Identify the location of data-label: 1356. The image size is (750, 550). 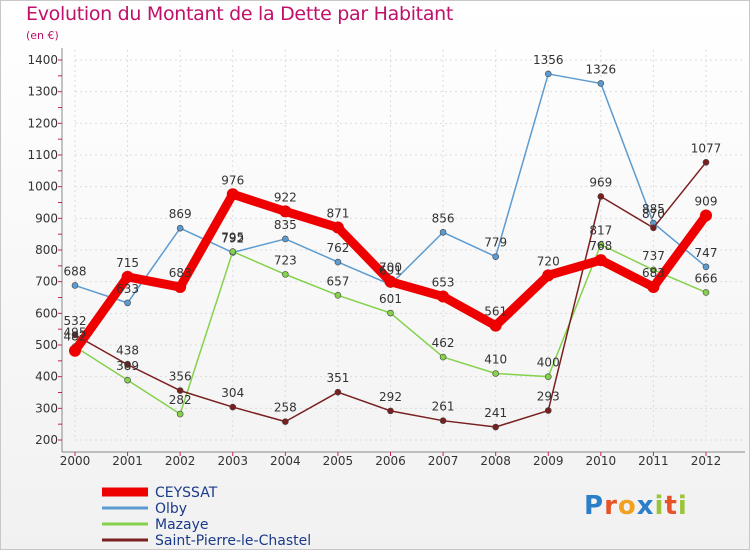
(548, 60).